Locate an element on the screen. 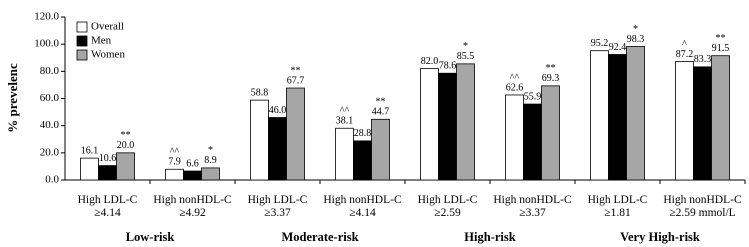 The height and width of the screenshot is (247, 749). value-label: 16.1 is located at coordinates (90, 150).